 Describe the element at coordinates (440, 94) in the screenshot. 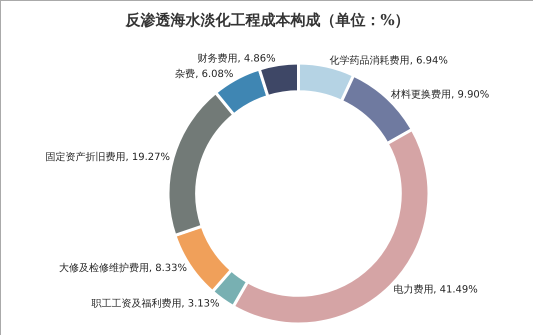

I see `slice-label: 材料更换费用, 9.90%` at that location.